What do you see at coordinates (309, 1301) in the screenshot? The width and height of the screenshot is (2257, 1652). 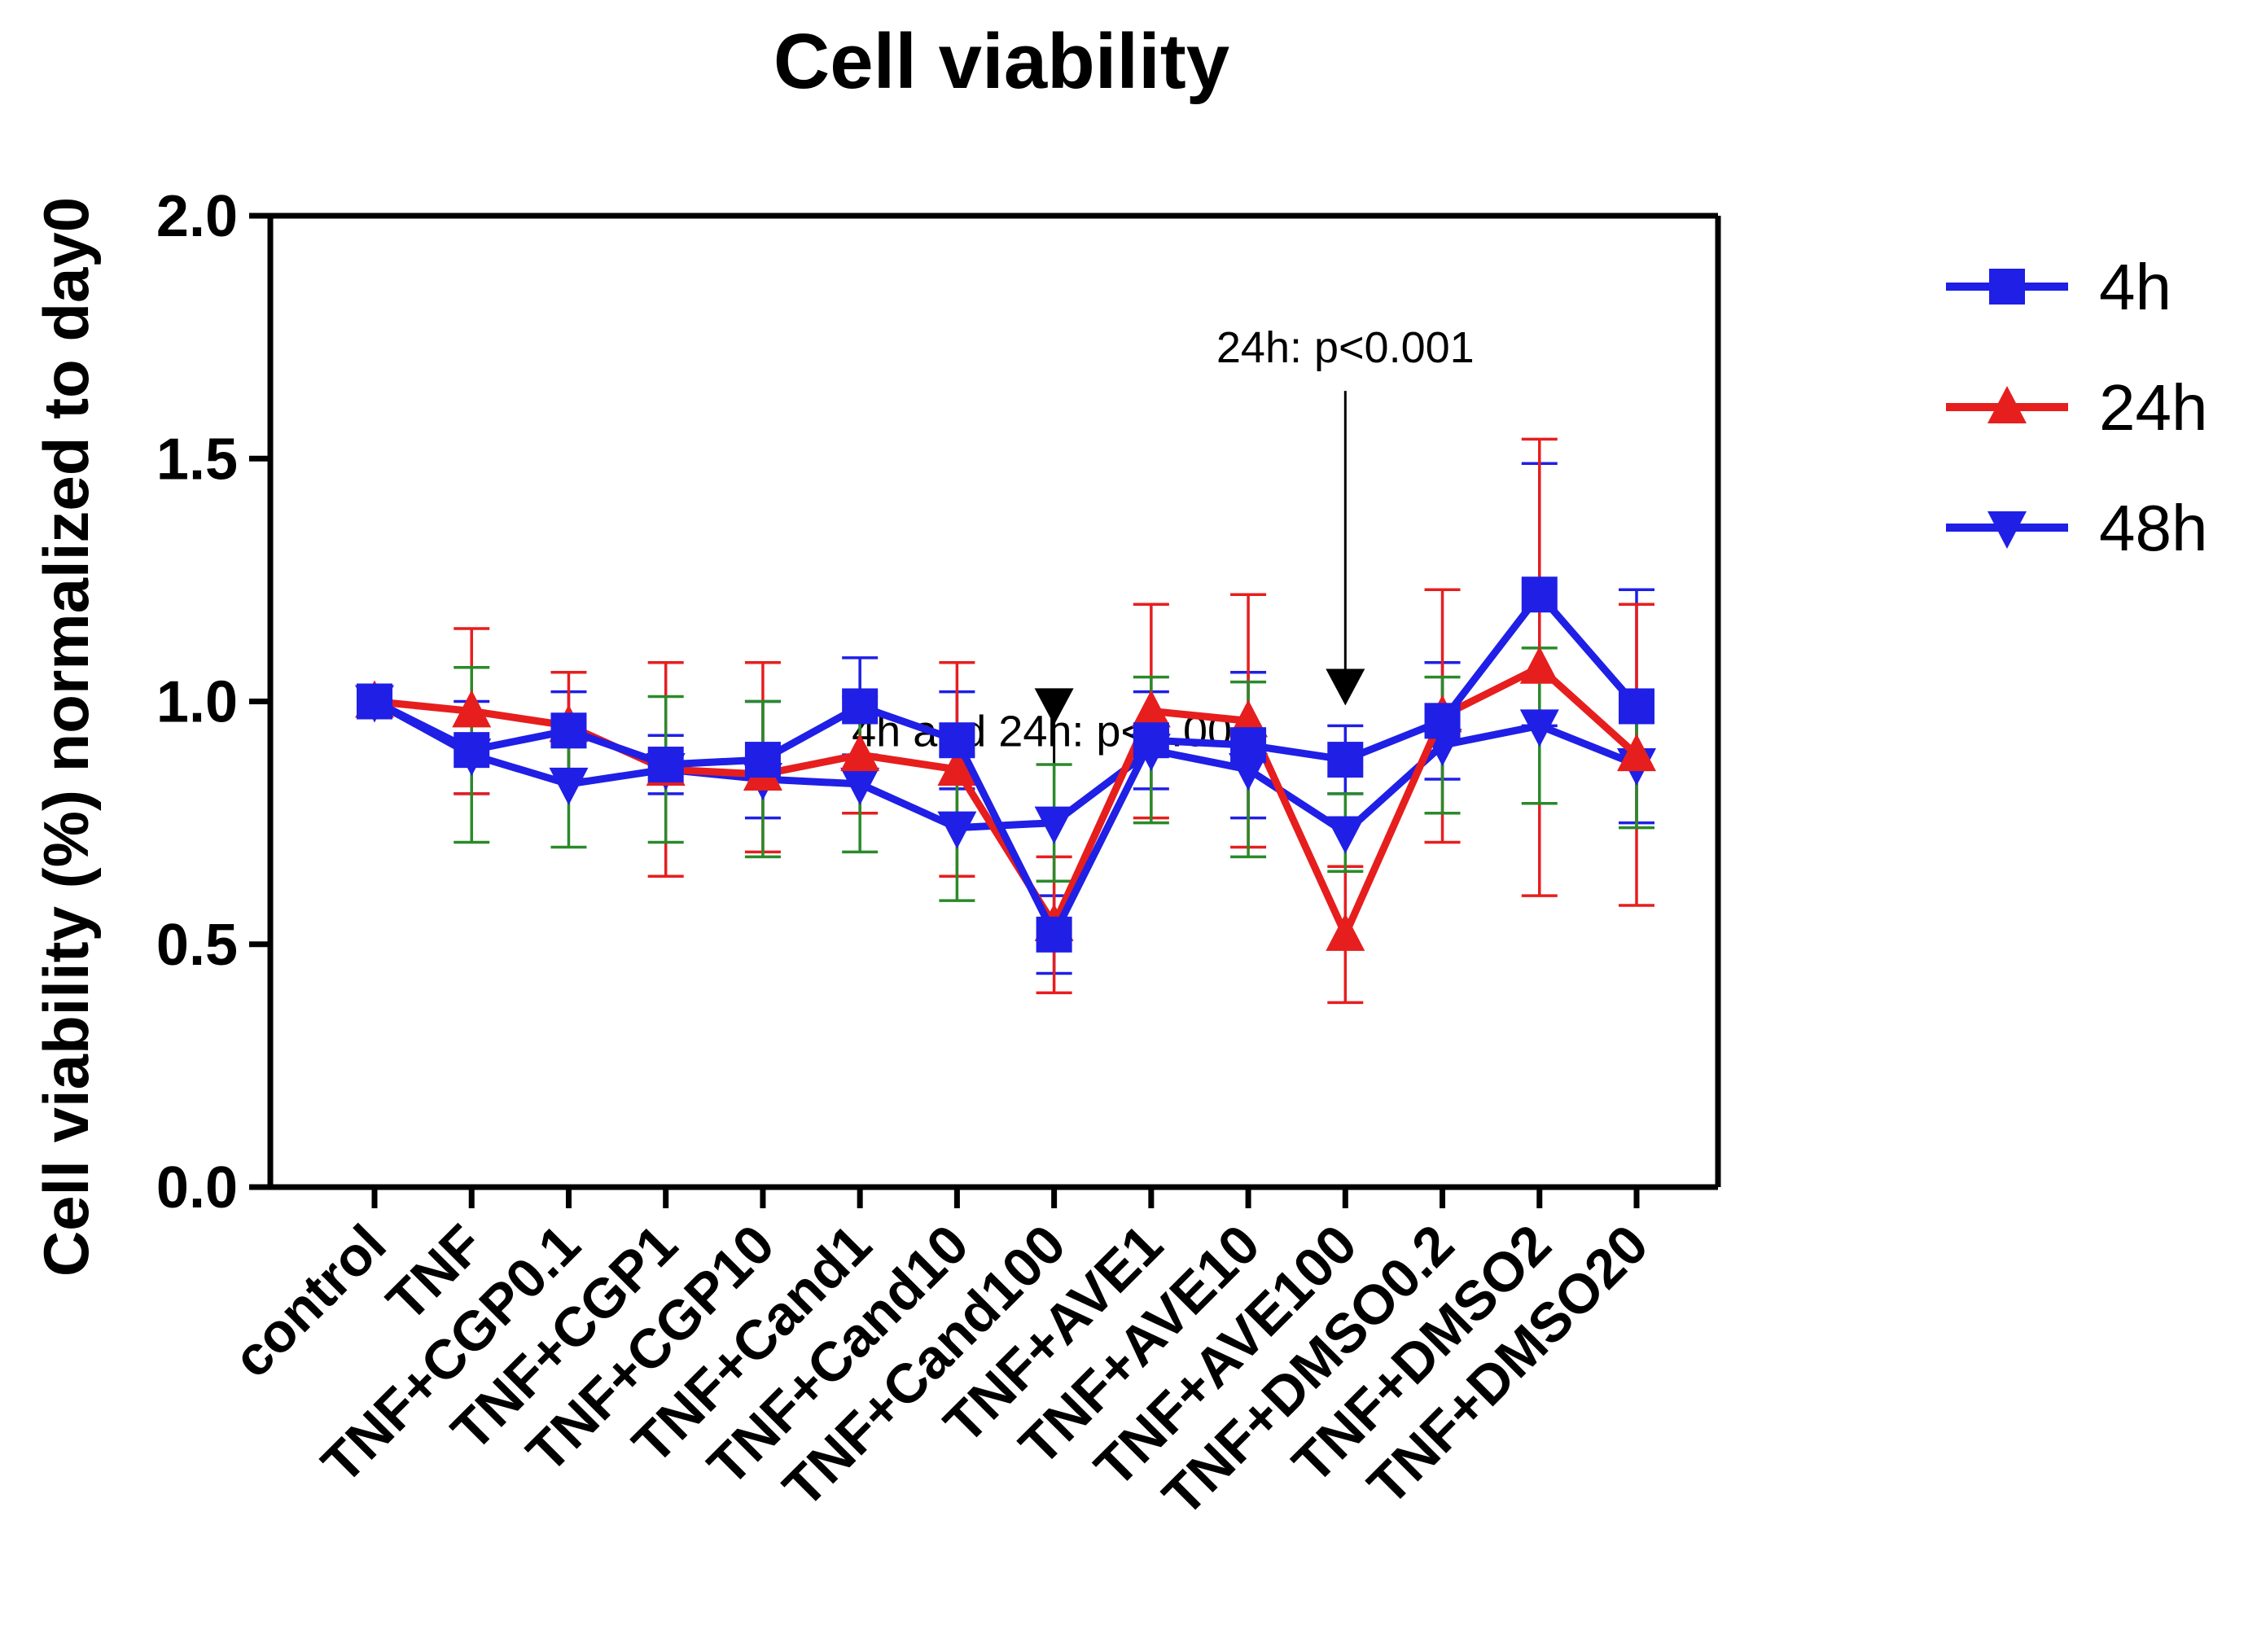 I see `x-tick-label: control` at bounding box center [309, 1301].